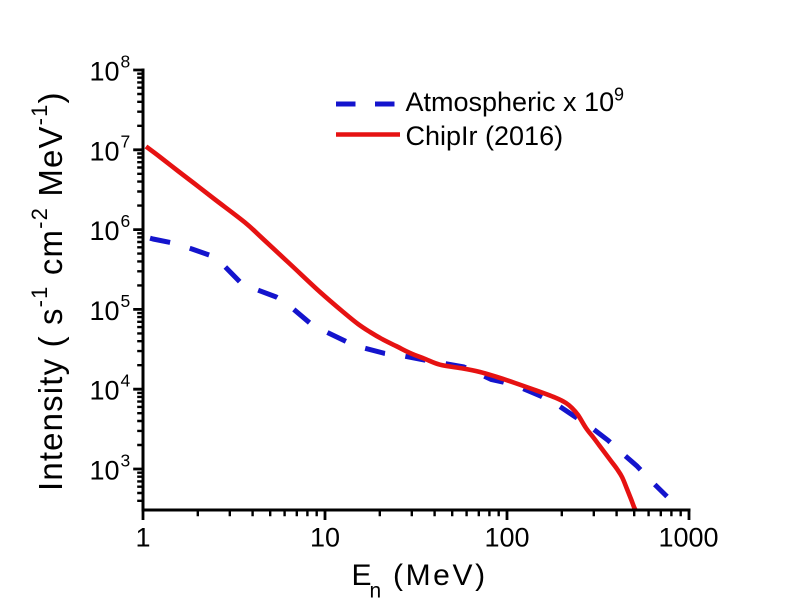 This screenshot has height=612, width=800. I want to click on svg-text: 1, so click(142, 538).